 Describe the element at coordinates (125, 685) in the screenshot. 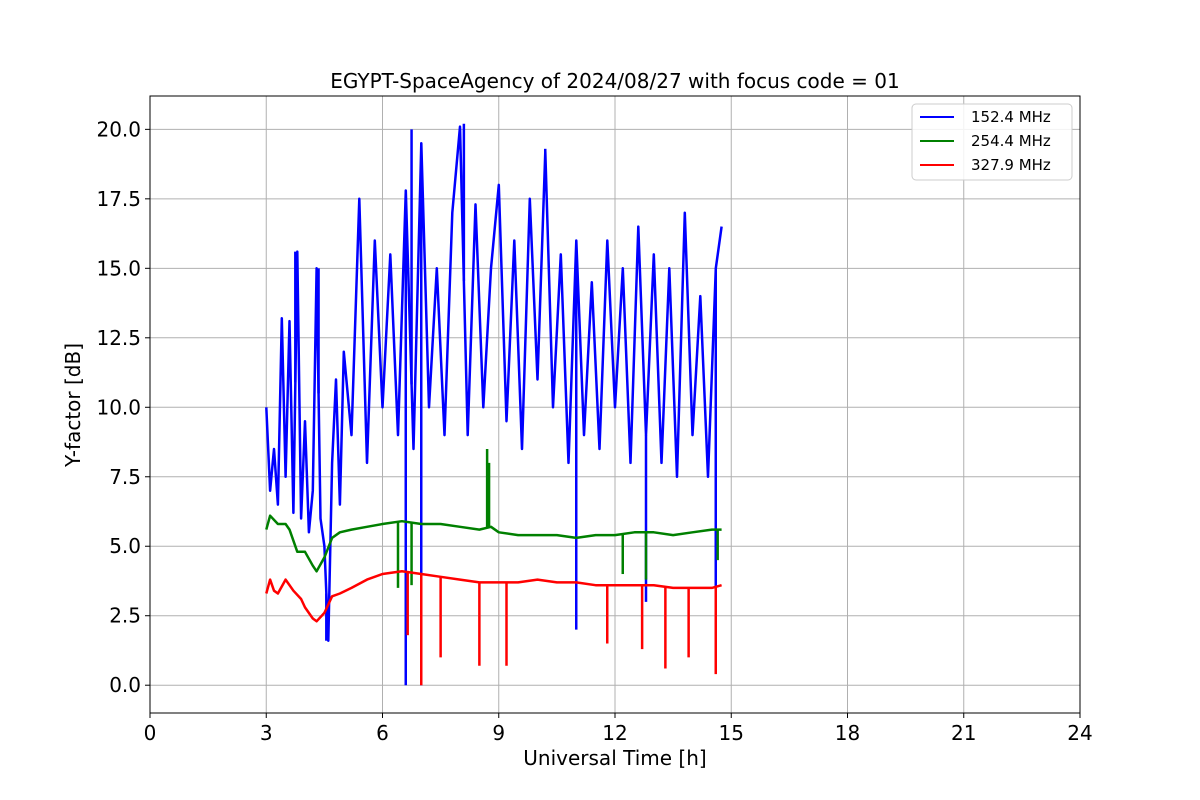

I see `y-tick-label: 0.0` at that location.